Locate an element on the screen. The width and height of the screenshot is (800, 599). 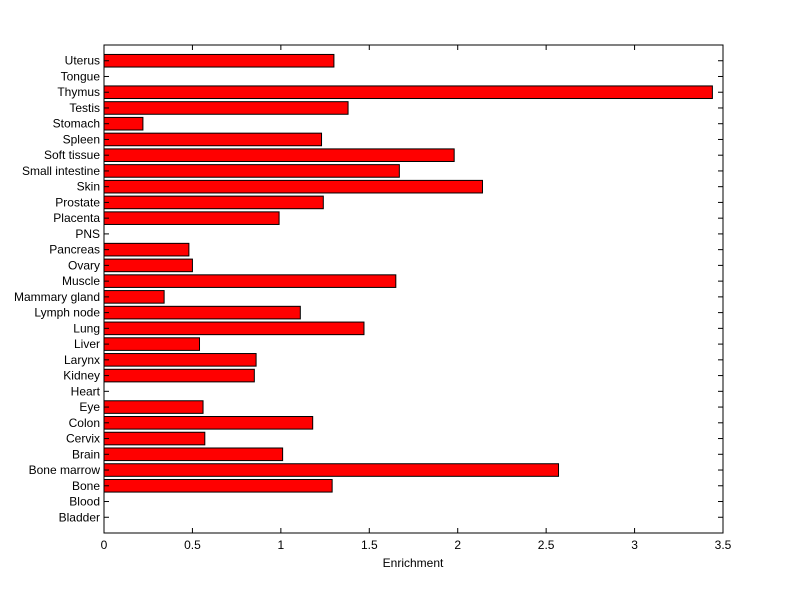
y-tick-label: Bladder is located at coordinates (79, 517).